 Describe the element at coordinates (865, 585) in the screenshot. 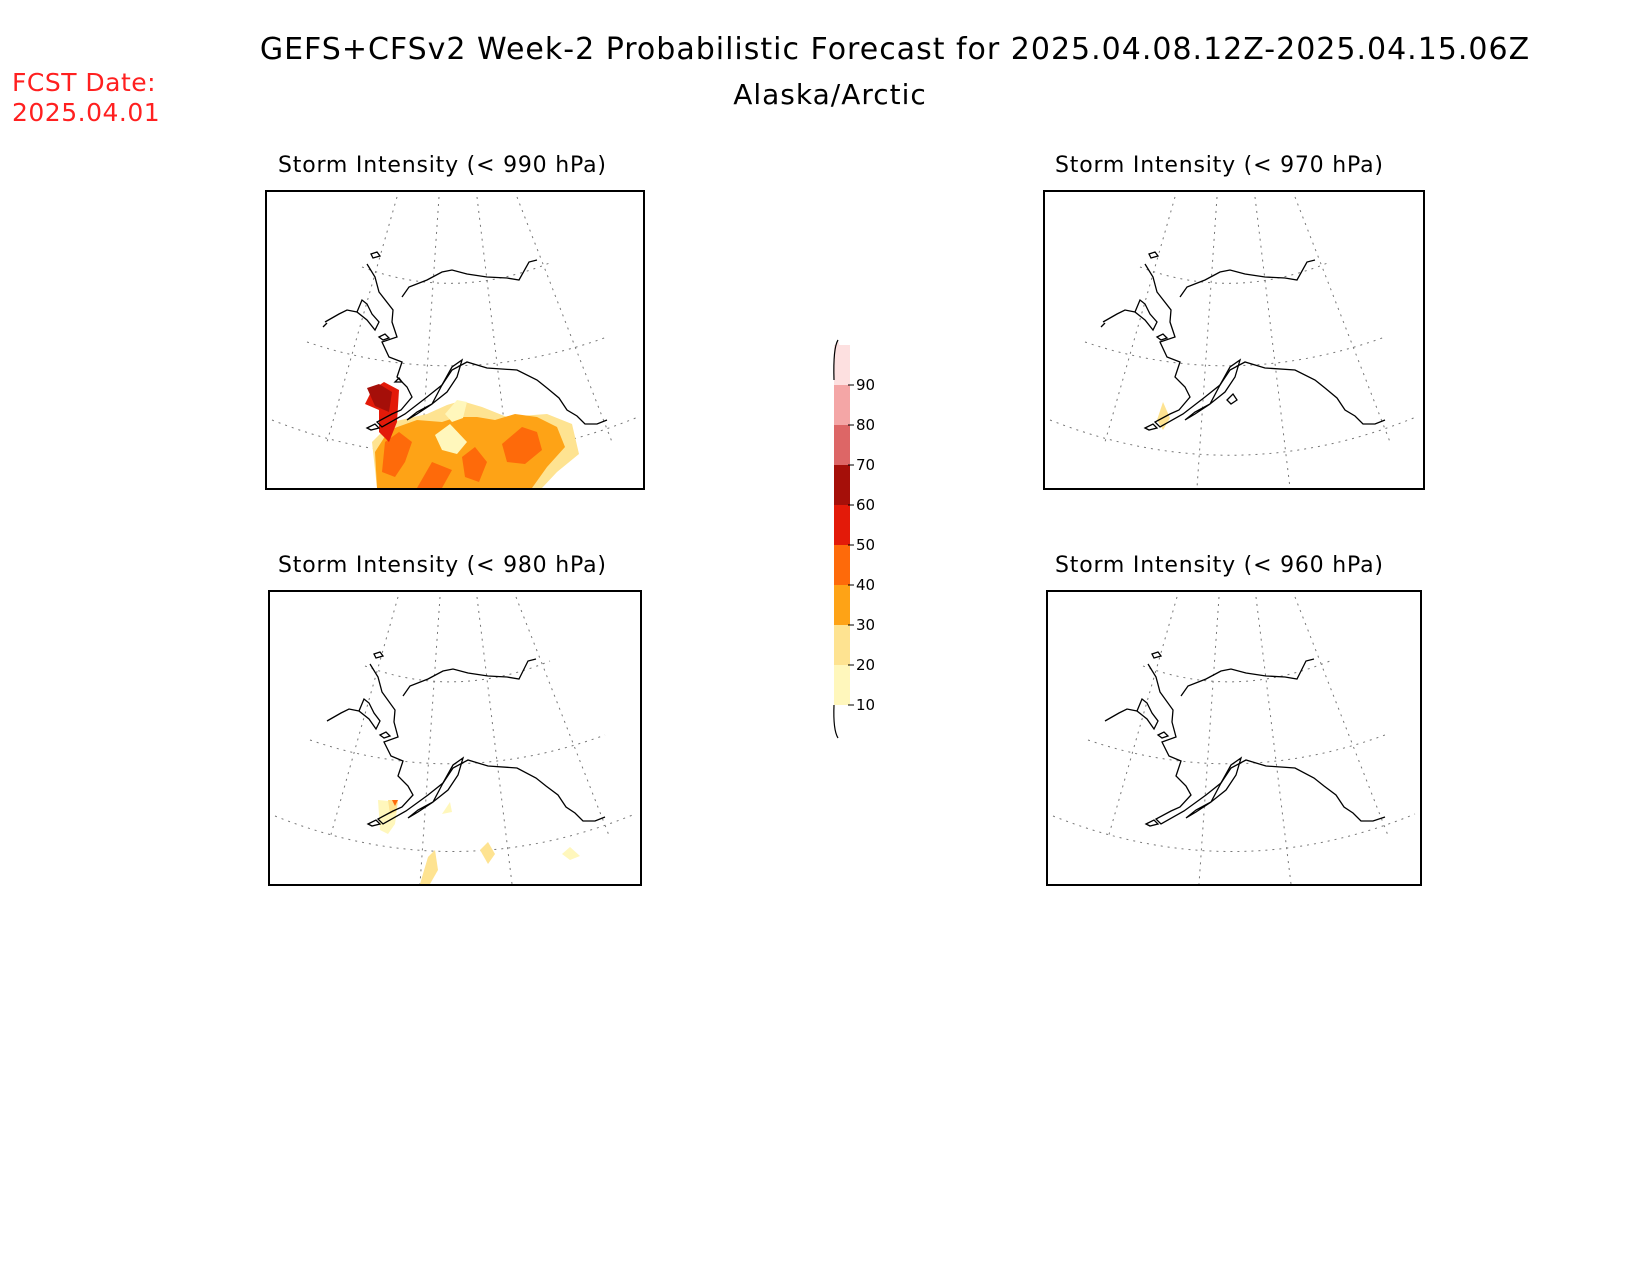

I see `colorbar-label-40: 40` at that location.